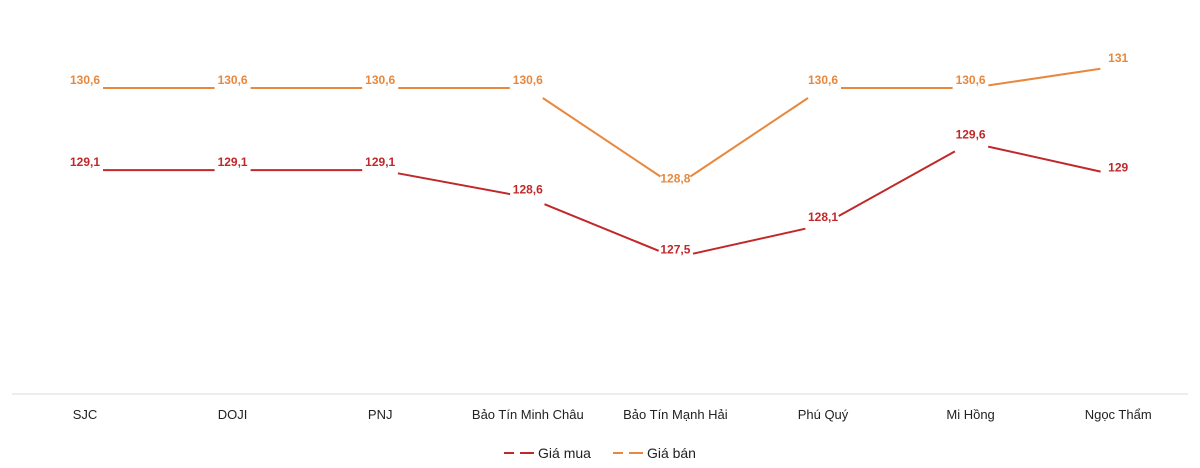 This screenshot has height=468, width=1200. Describe the element at coordinates (675, 178) in the screenshot. I see `data-label: 128,8` at that location.